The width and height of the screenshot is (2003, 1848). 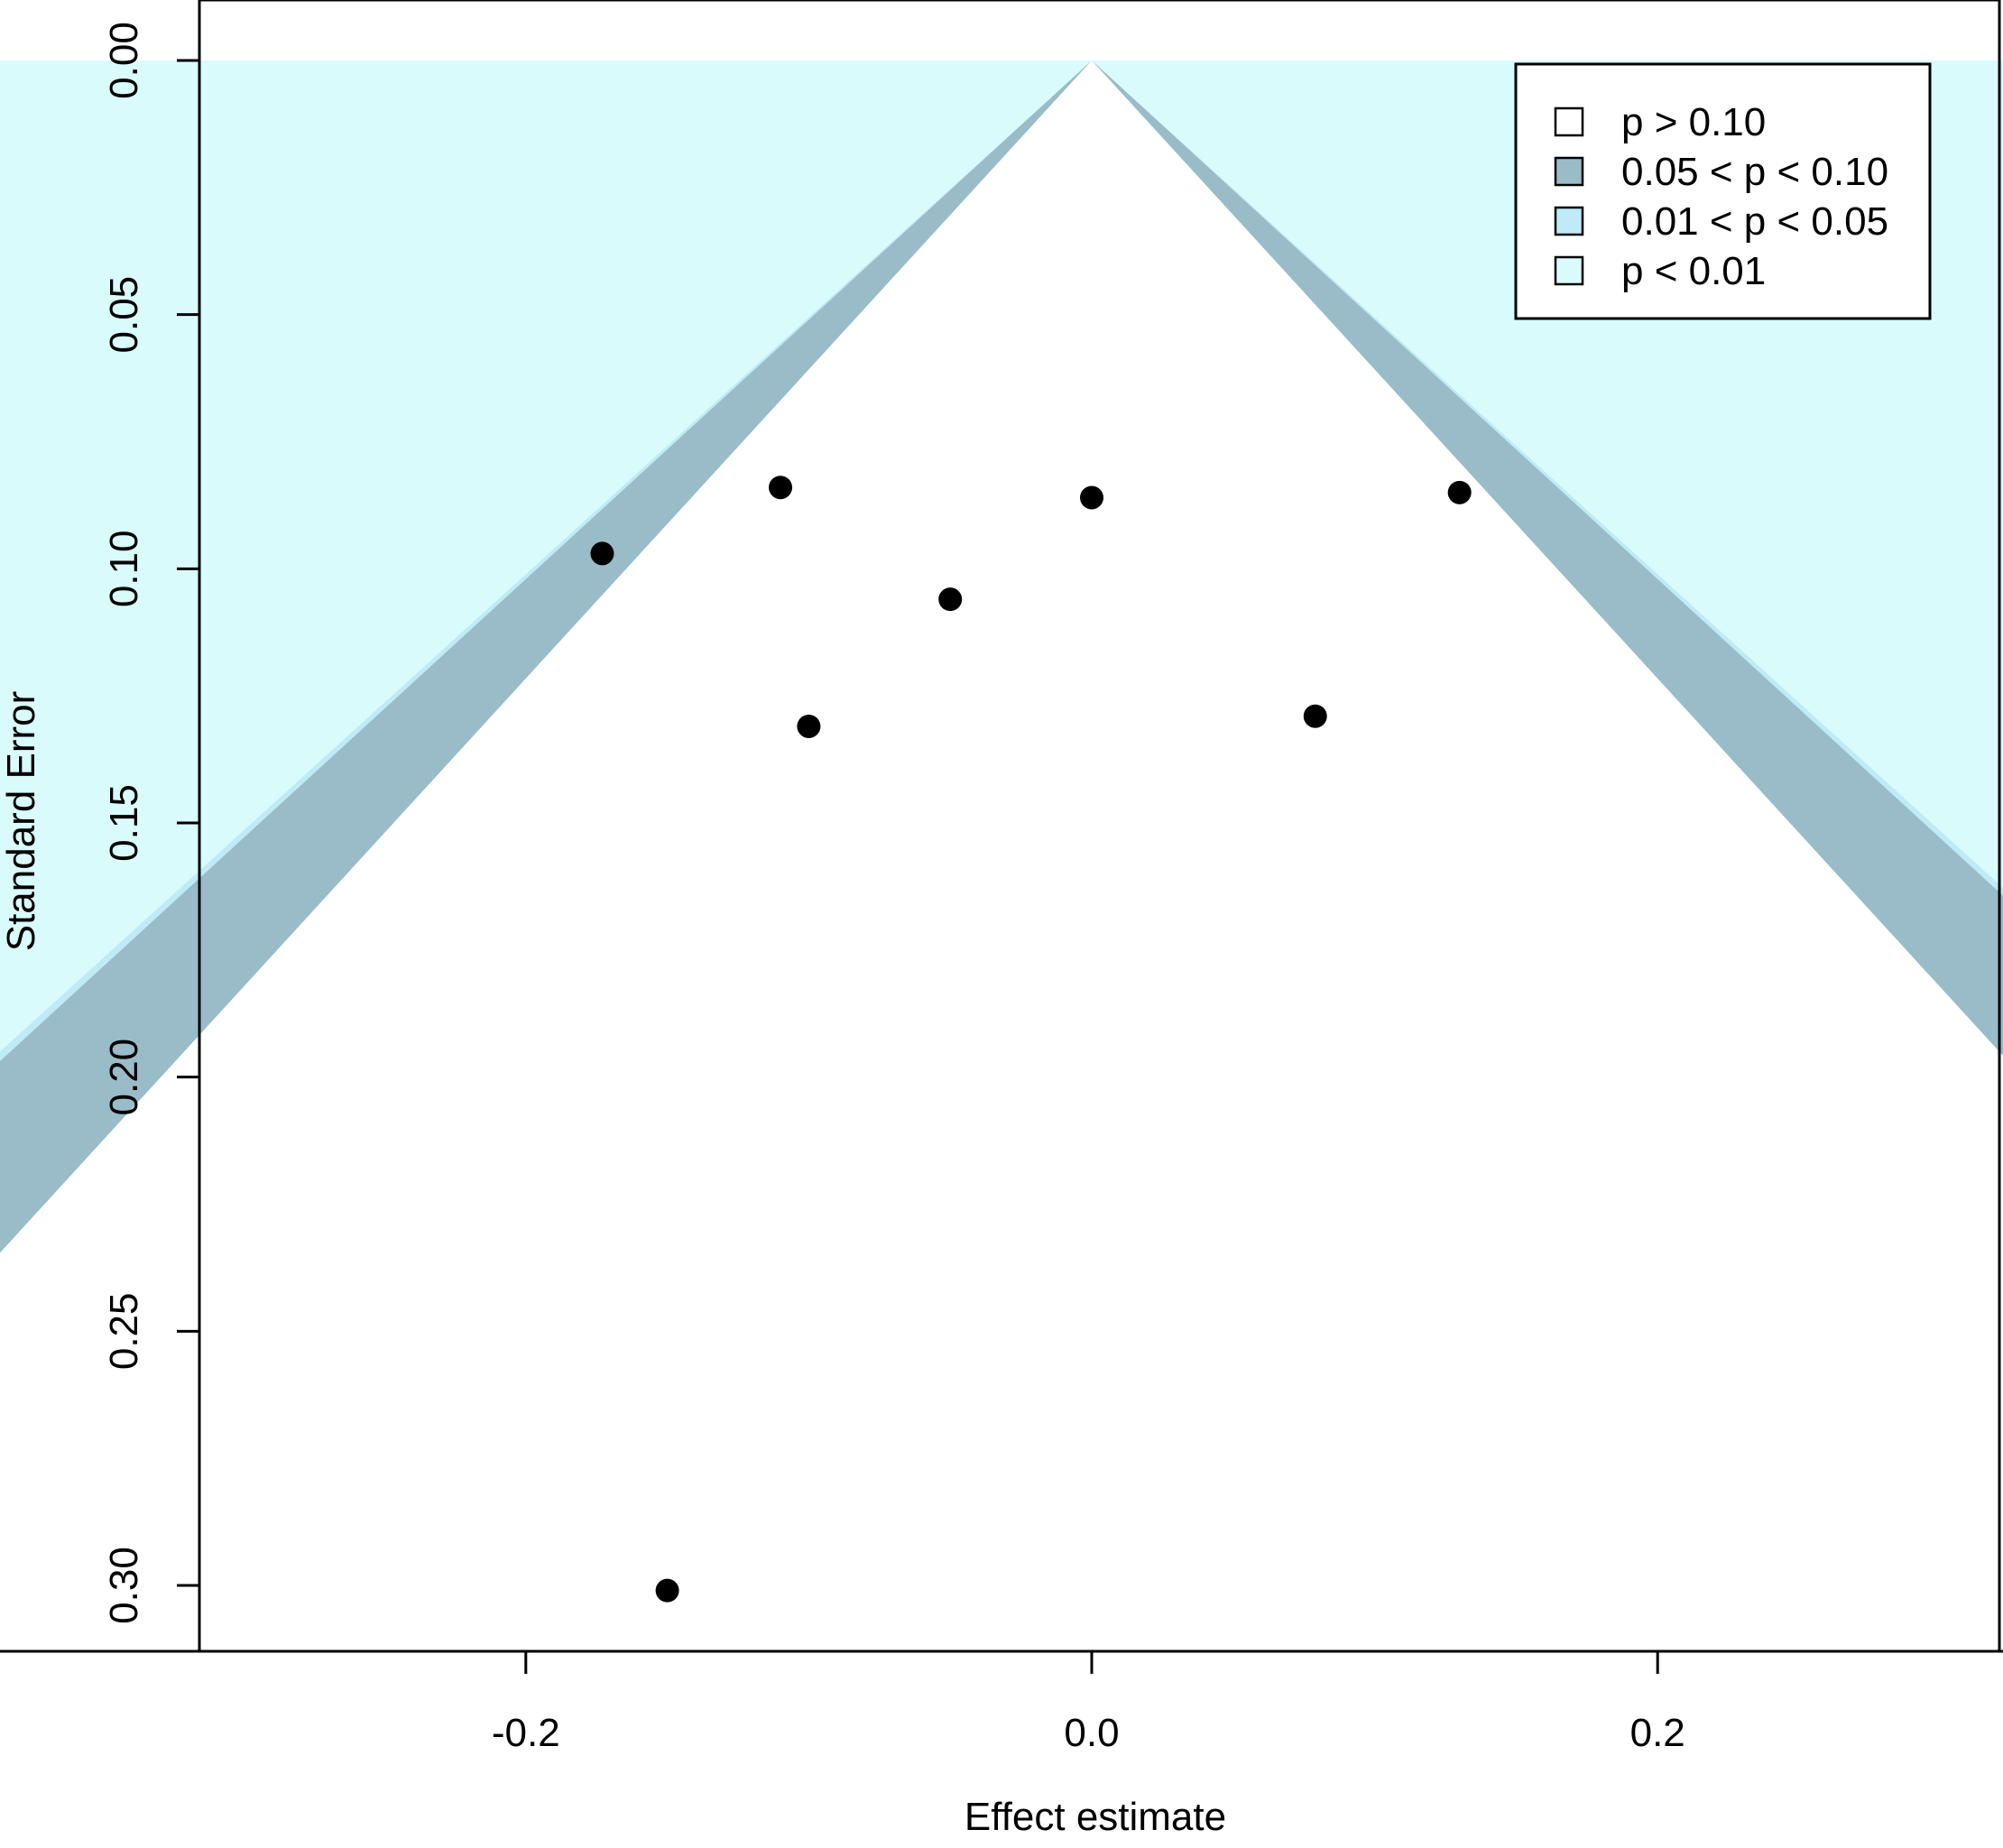 I want to click on legend-label-4: p < 0.01, so click(x=1693, y=271).